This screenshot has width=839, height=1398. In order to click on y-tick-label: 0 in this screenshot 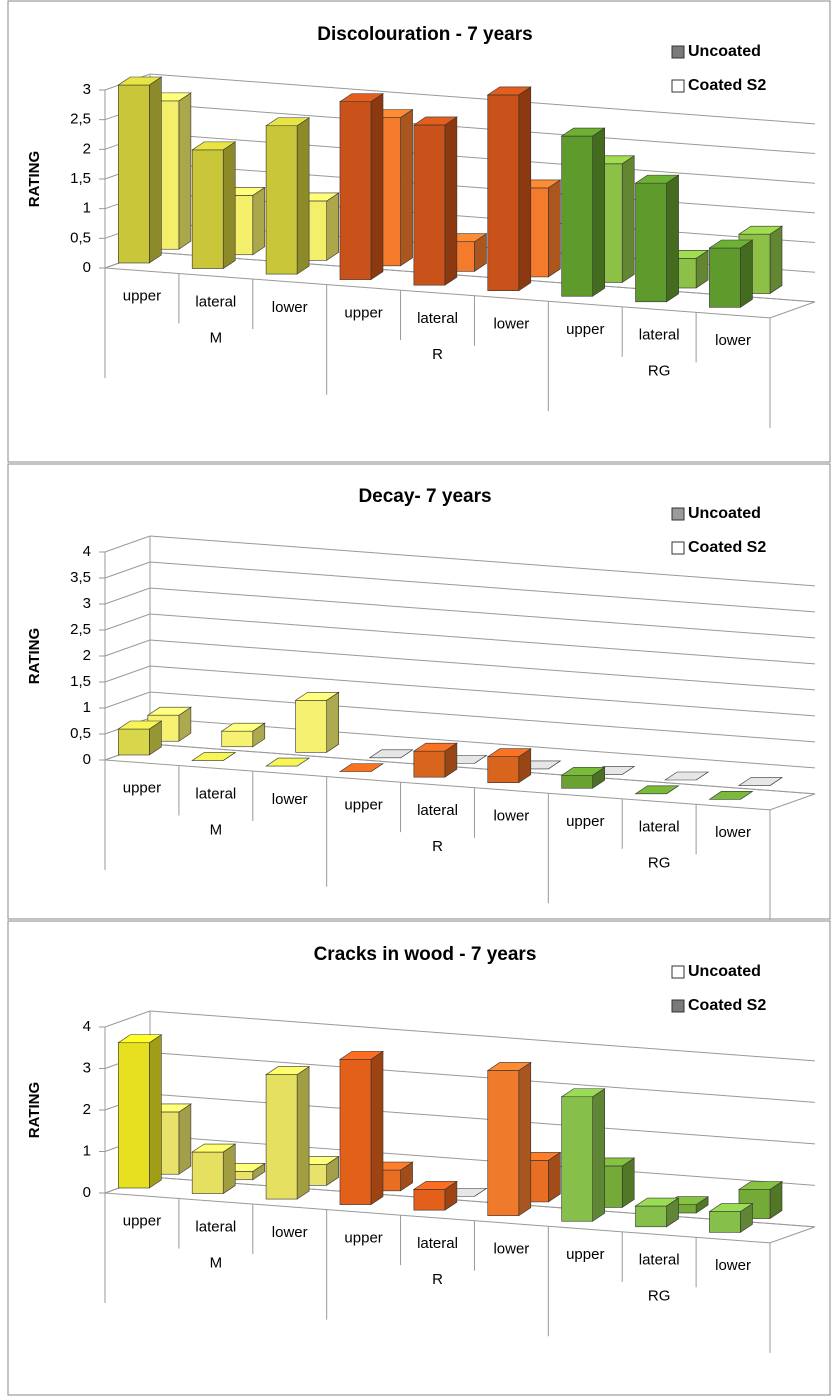, I will do `click(87, 267)`.